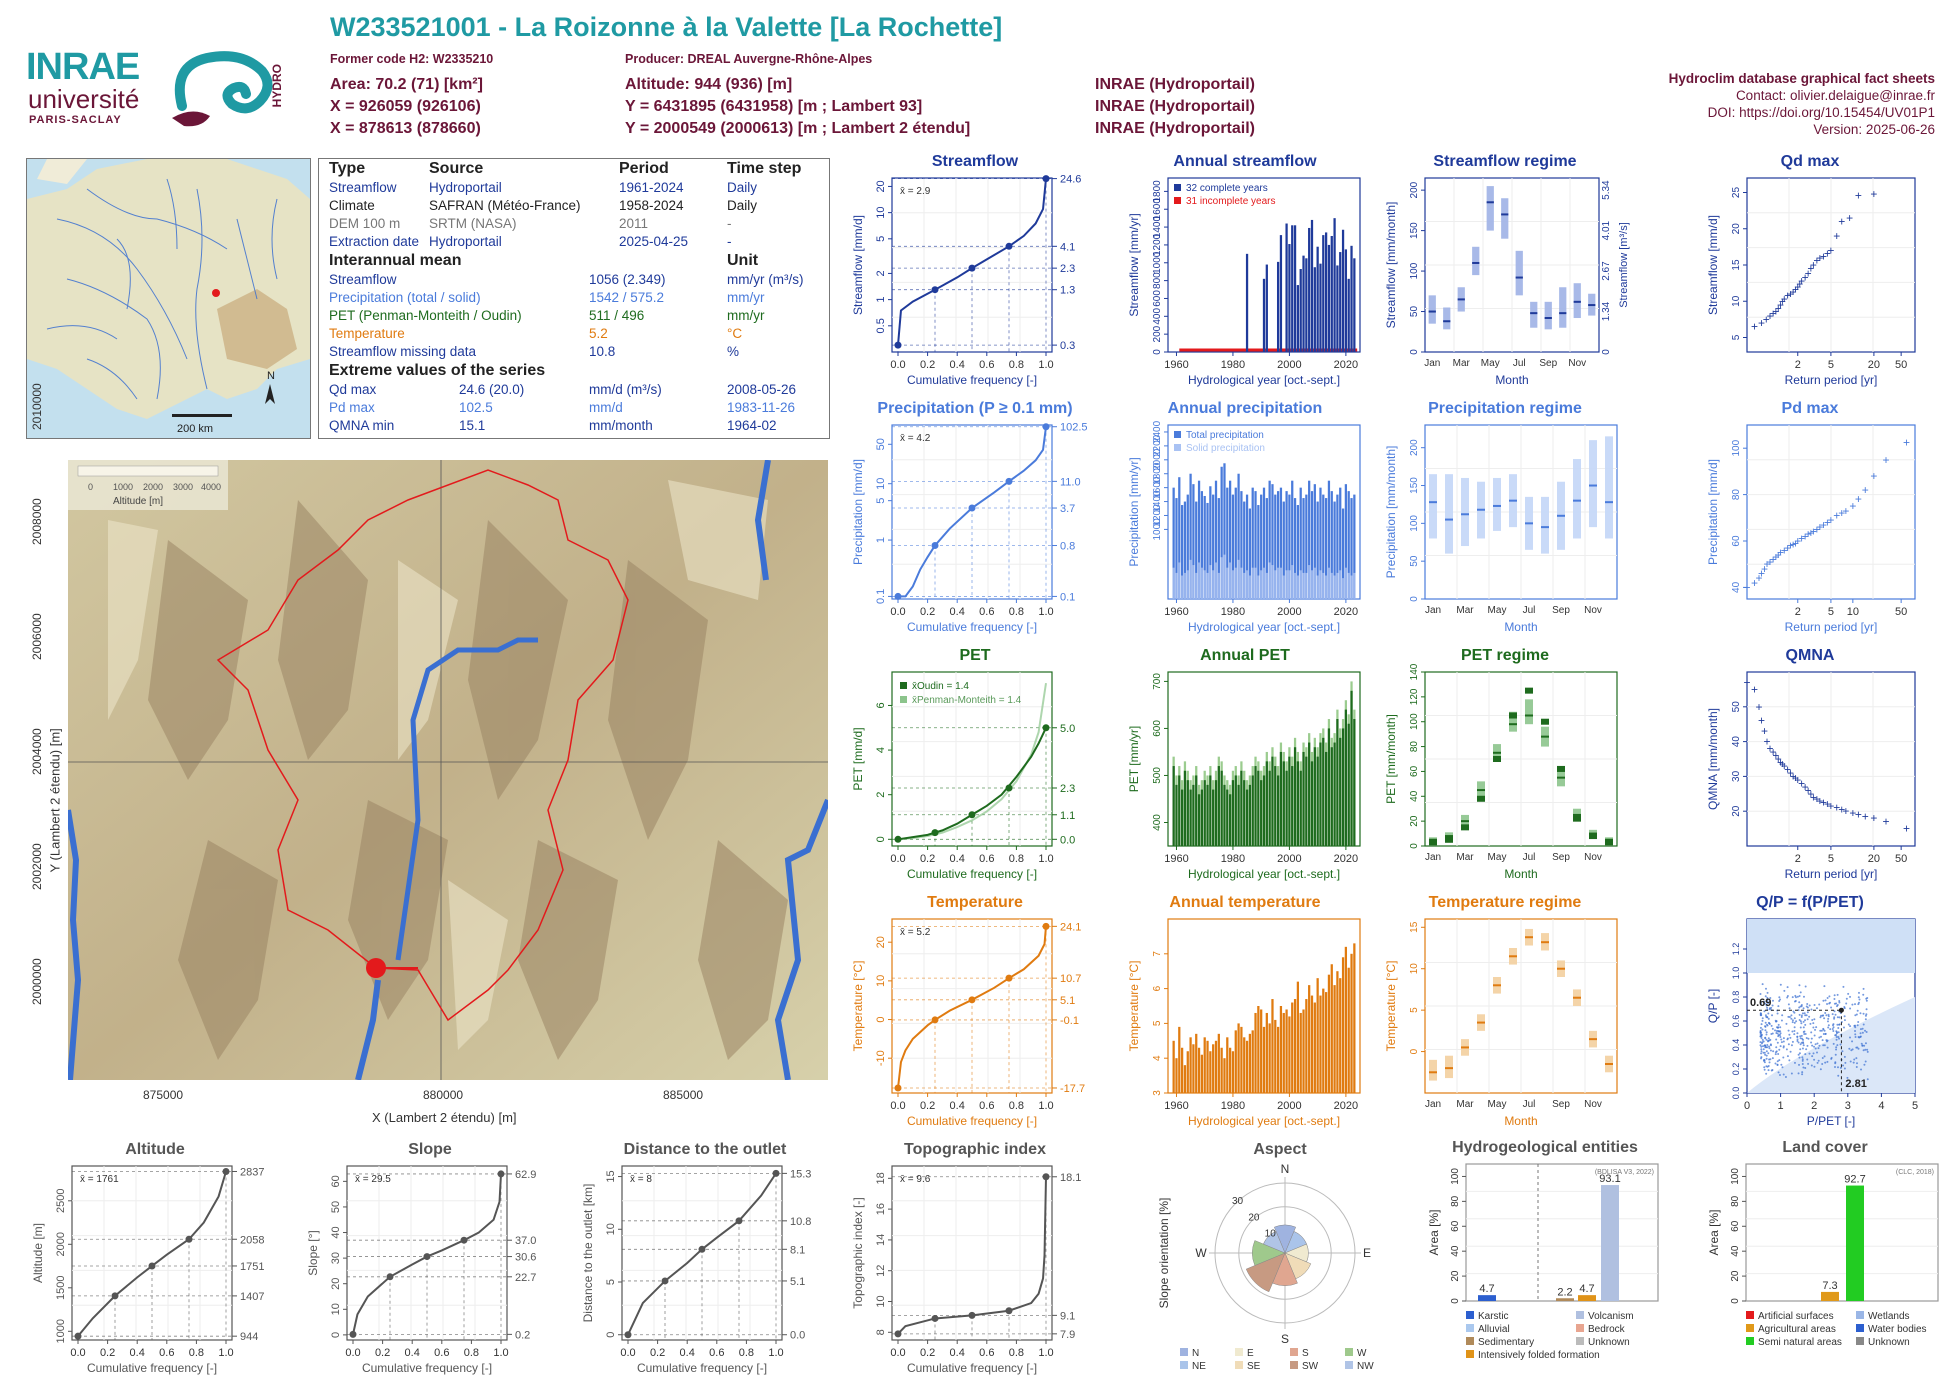 This screenshot has width=1960, height=1391. Describe the element at coordinates (1562, 1232) in the screenshot. I see `plot-frame` at that location.